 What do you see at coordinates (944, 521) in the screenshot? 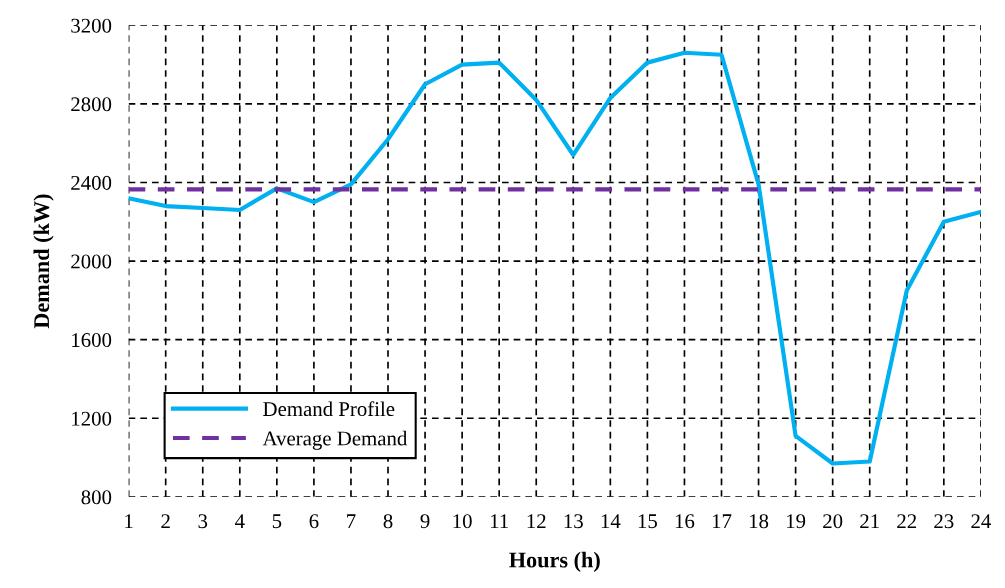
I see `x-tick-label: 23` at bounding box center [944, 521].